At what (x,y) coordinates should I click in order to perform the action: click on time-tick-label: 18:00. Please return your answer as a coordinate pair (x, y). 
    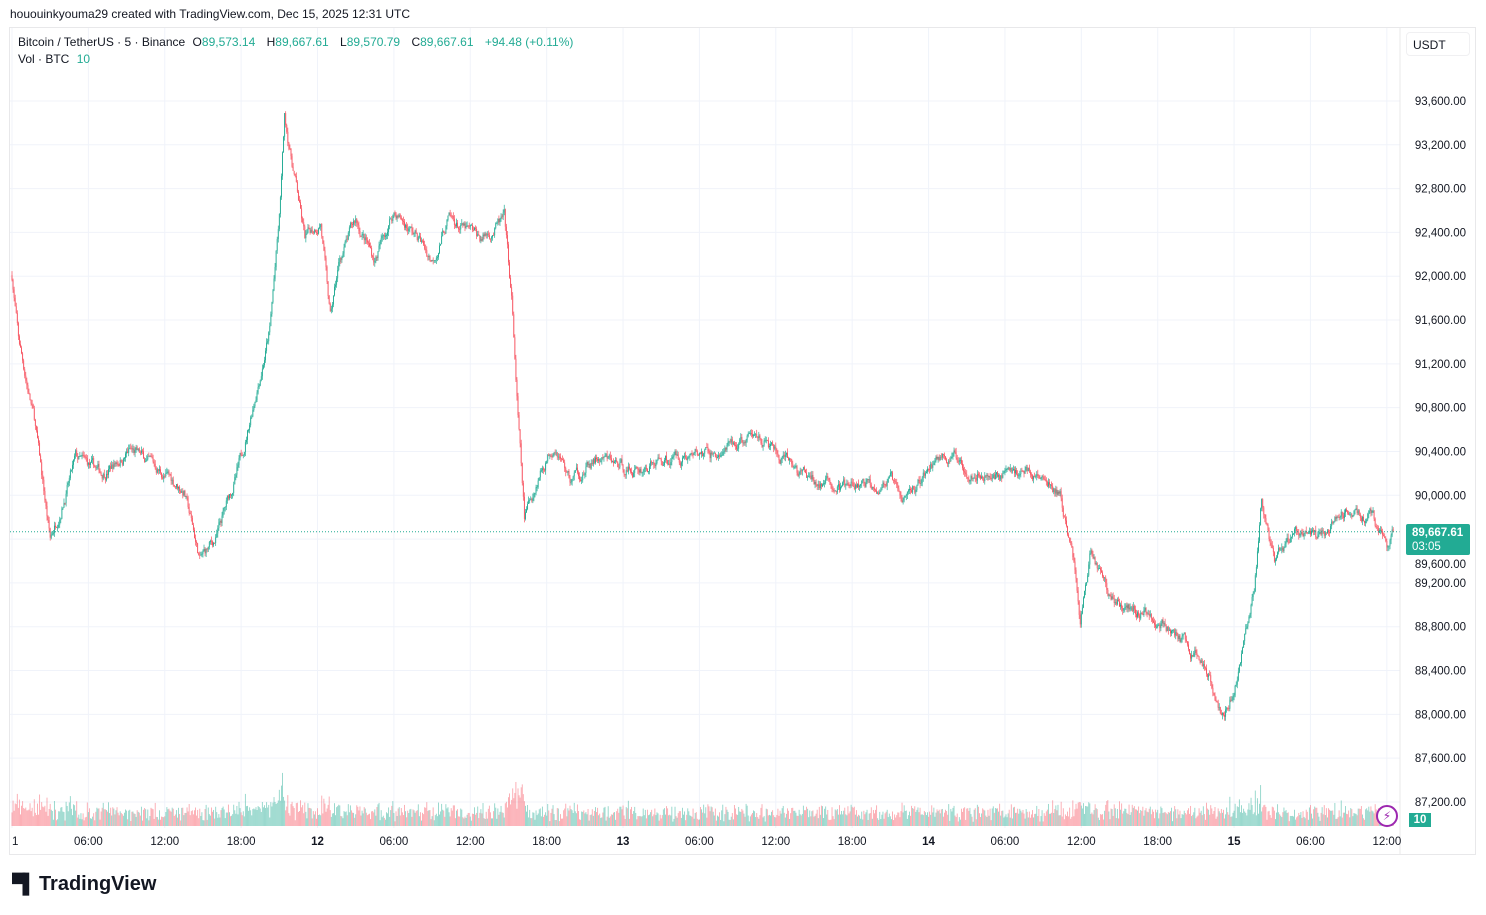
    Looking at the image, I should click on (546, 842).